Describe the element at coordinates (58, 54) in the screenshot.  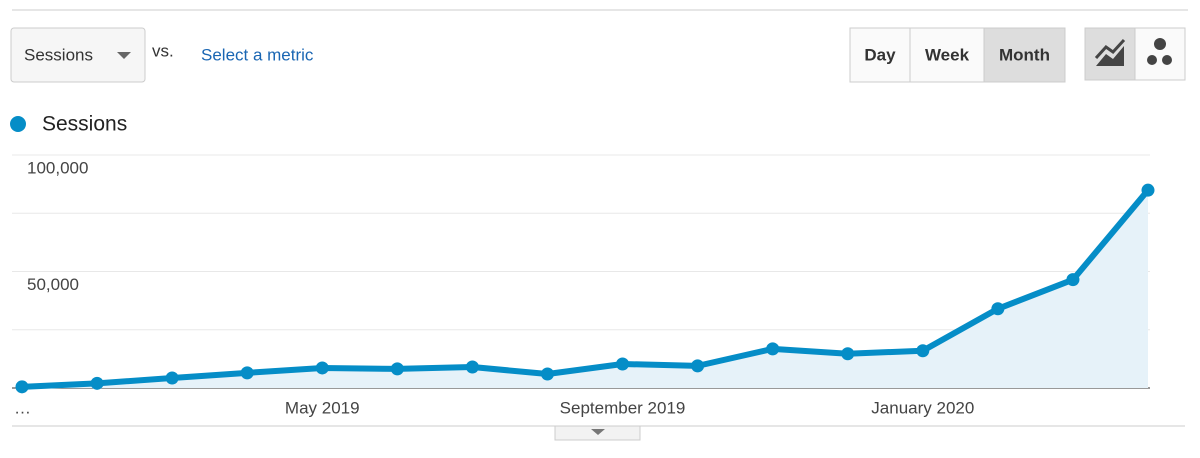
I see `dropdown-label: Sessions` at that location.